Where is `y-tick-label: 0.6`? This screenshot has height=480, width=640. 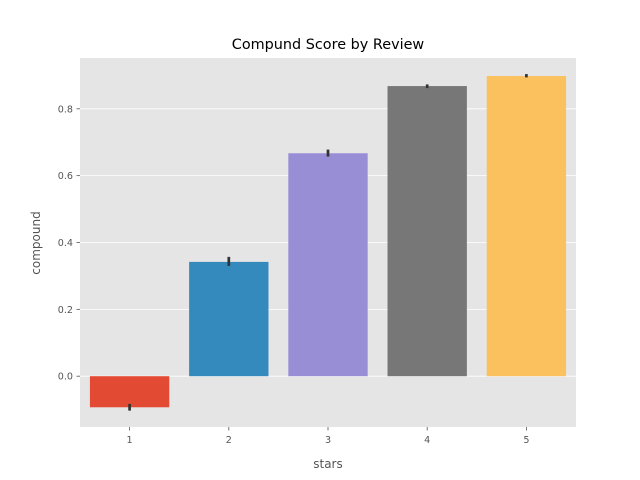 y-tick-label: 0.6 is located at coordinates (65, 176).